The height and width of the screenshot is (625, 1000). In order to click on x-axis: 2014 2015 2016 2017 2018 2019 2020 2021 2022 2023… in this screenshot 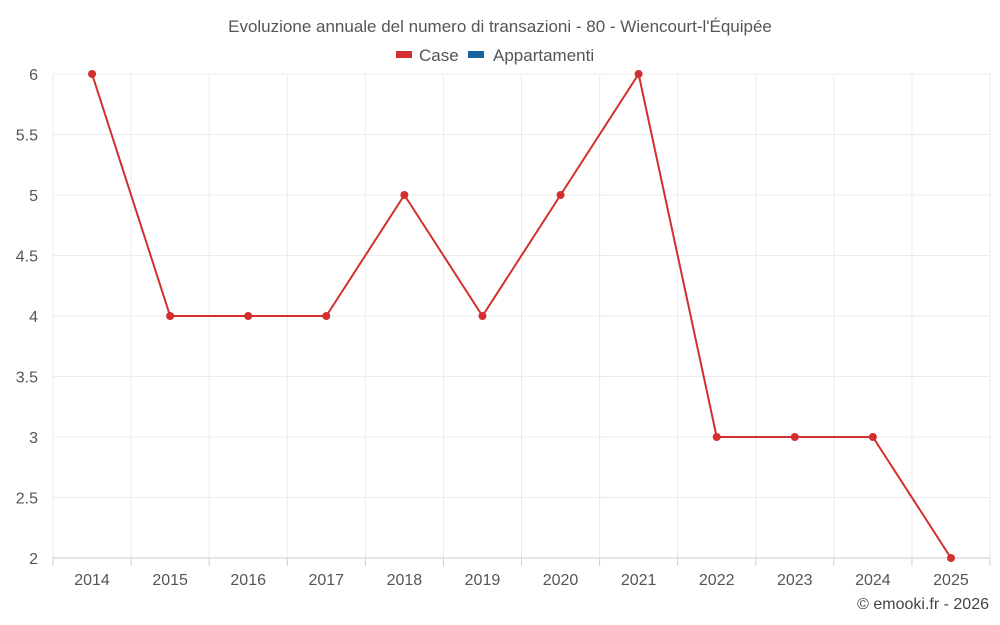, I will do `click(521, 573)`.